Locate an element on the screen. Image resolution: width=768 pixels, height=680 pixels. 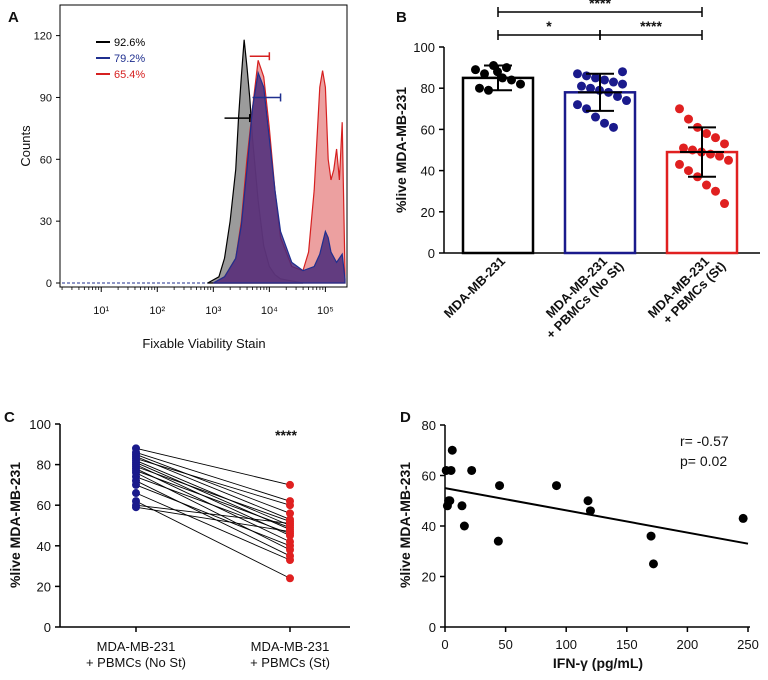
panel-a-y-ticks: 0 30 60 90 120 is located at coordinates (47, 160).